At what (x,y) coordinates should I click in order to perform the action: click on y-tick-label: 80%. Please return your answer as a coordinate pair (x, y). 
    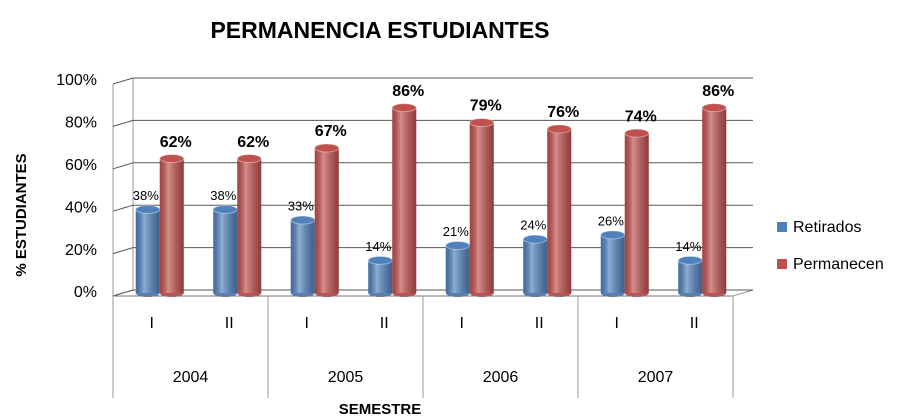
    Looking at the image, I should click on (81, 123).